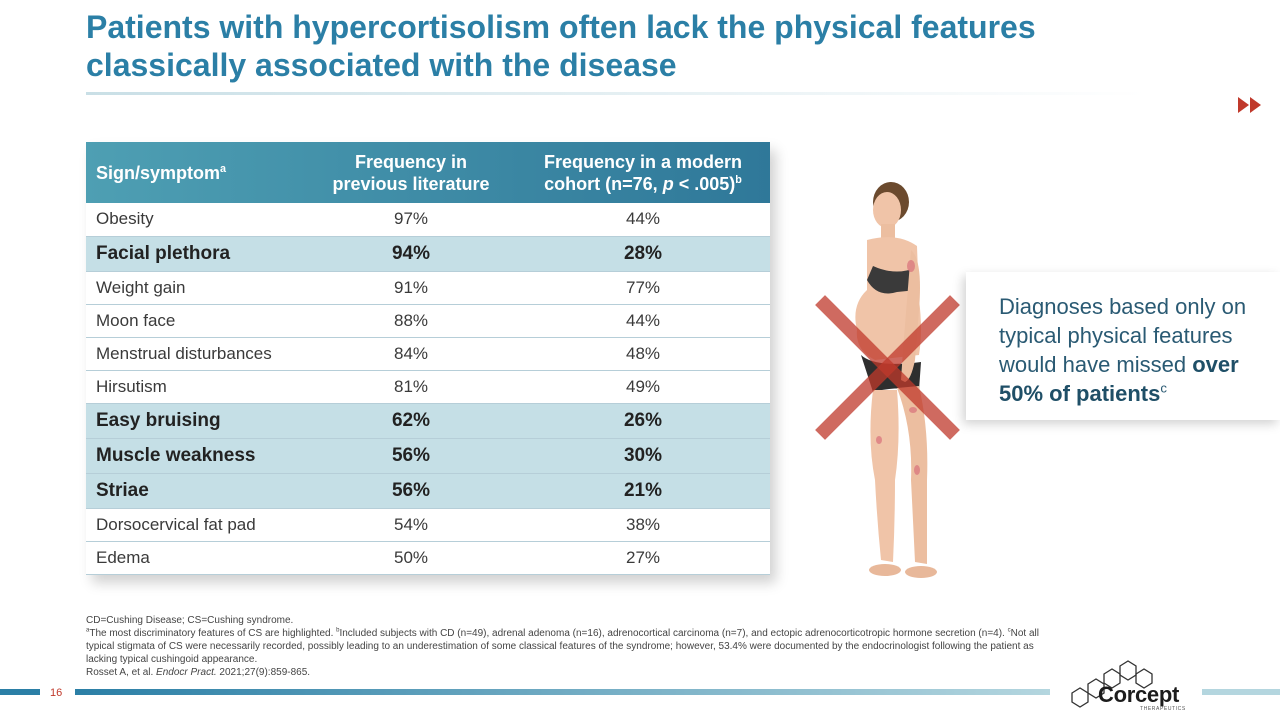 This screenshot has width=1280, height=720. What do you see at coordinates (411, 420) in the screenshot?
I see `cell-previous: 62%` at bounding box center [411, 420].